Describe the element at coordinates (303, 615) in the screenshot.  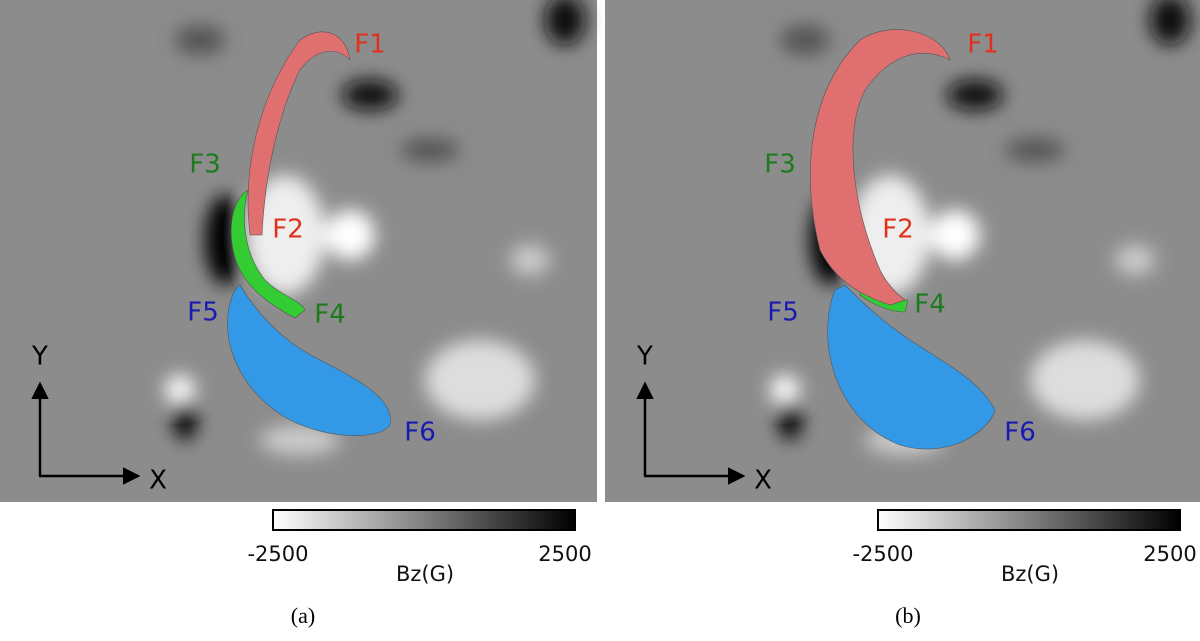
I see `panel-caption: (a)` at that location.